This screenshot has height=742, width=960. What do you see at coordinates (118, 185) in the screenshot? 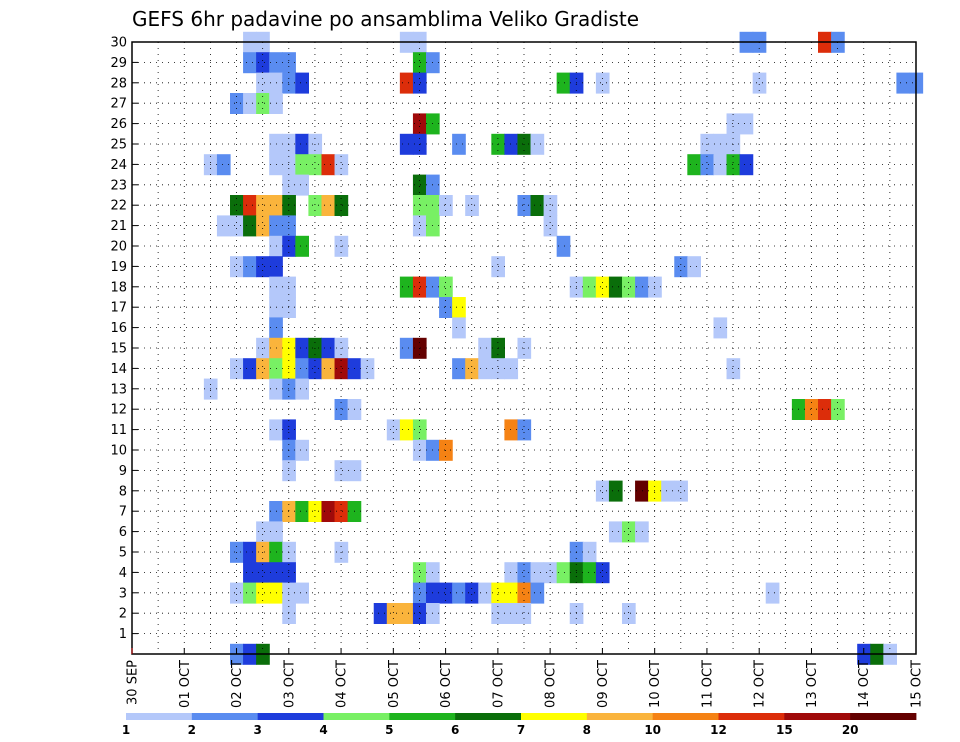
I see `y-tick-label: 23` at bounding box center [118, 185].